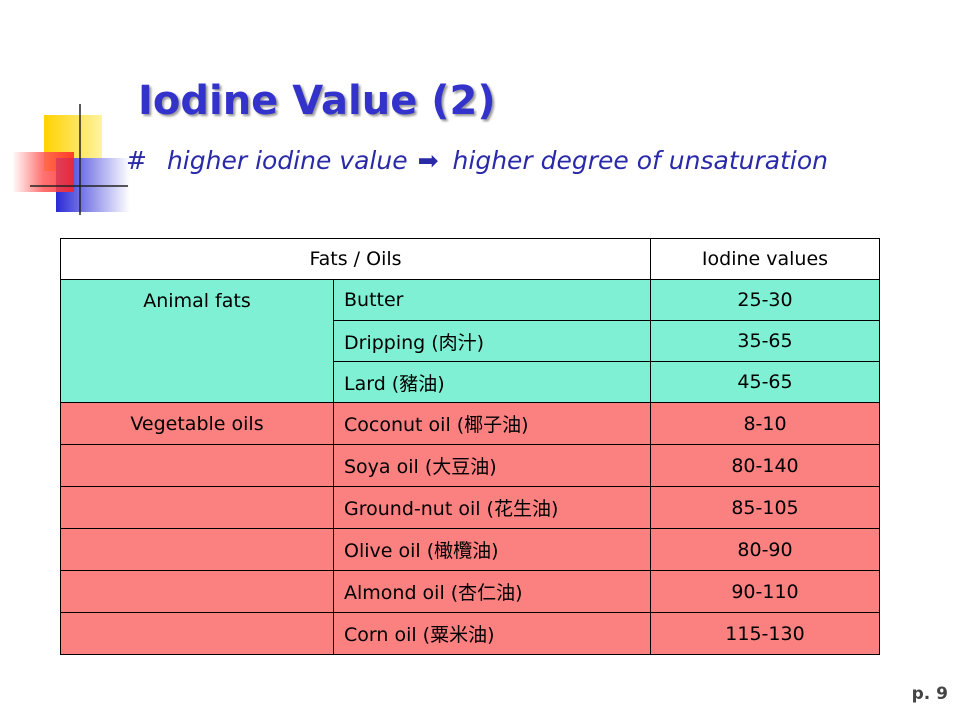  I want to click on iodine-value-cell: 45-65, so click(765, 382).